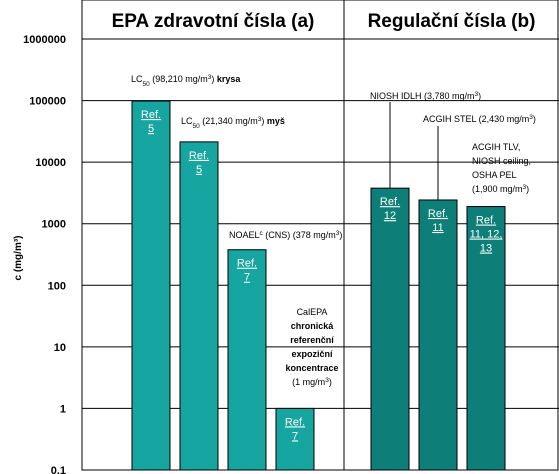  What do you see at coordinates (276, 121) in the screenshot?
I see `annotation-segment: myš` at bounding box center [276, 121].